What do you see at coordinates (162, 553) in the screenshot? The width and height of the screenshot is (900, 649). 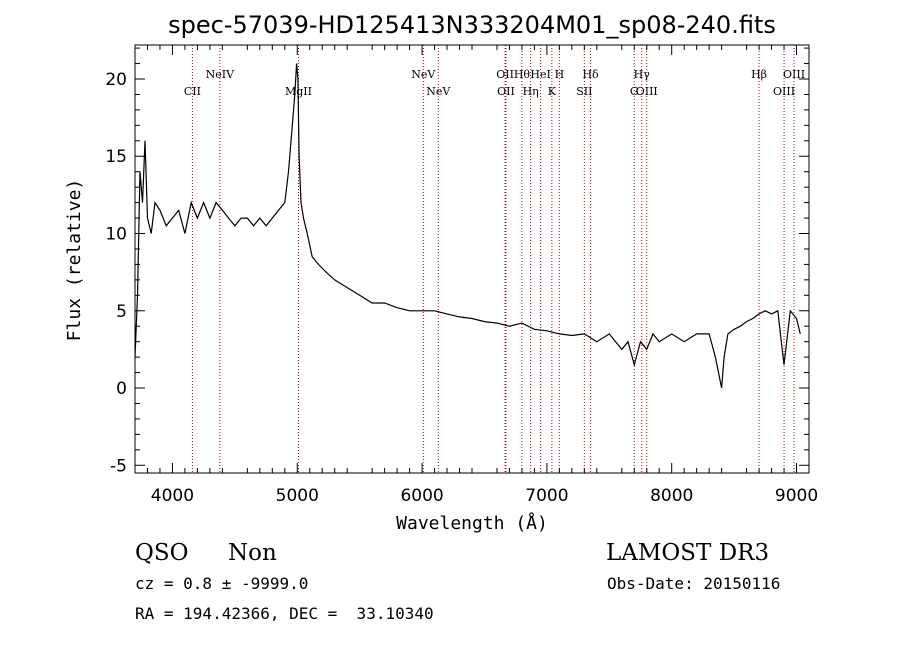 I see `object-class: QSO` at bounding box center [162, 553].